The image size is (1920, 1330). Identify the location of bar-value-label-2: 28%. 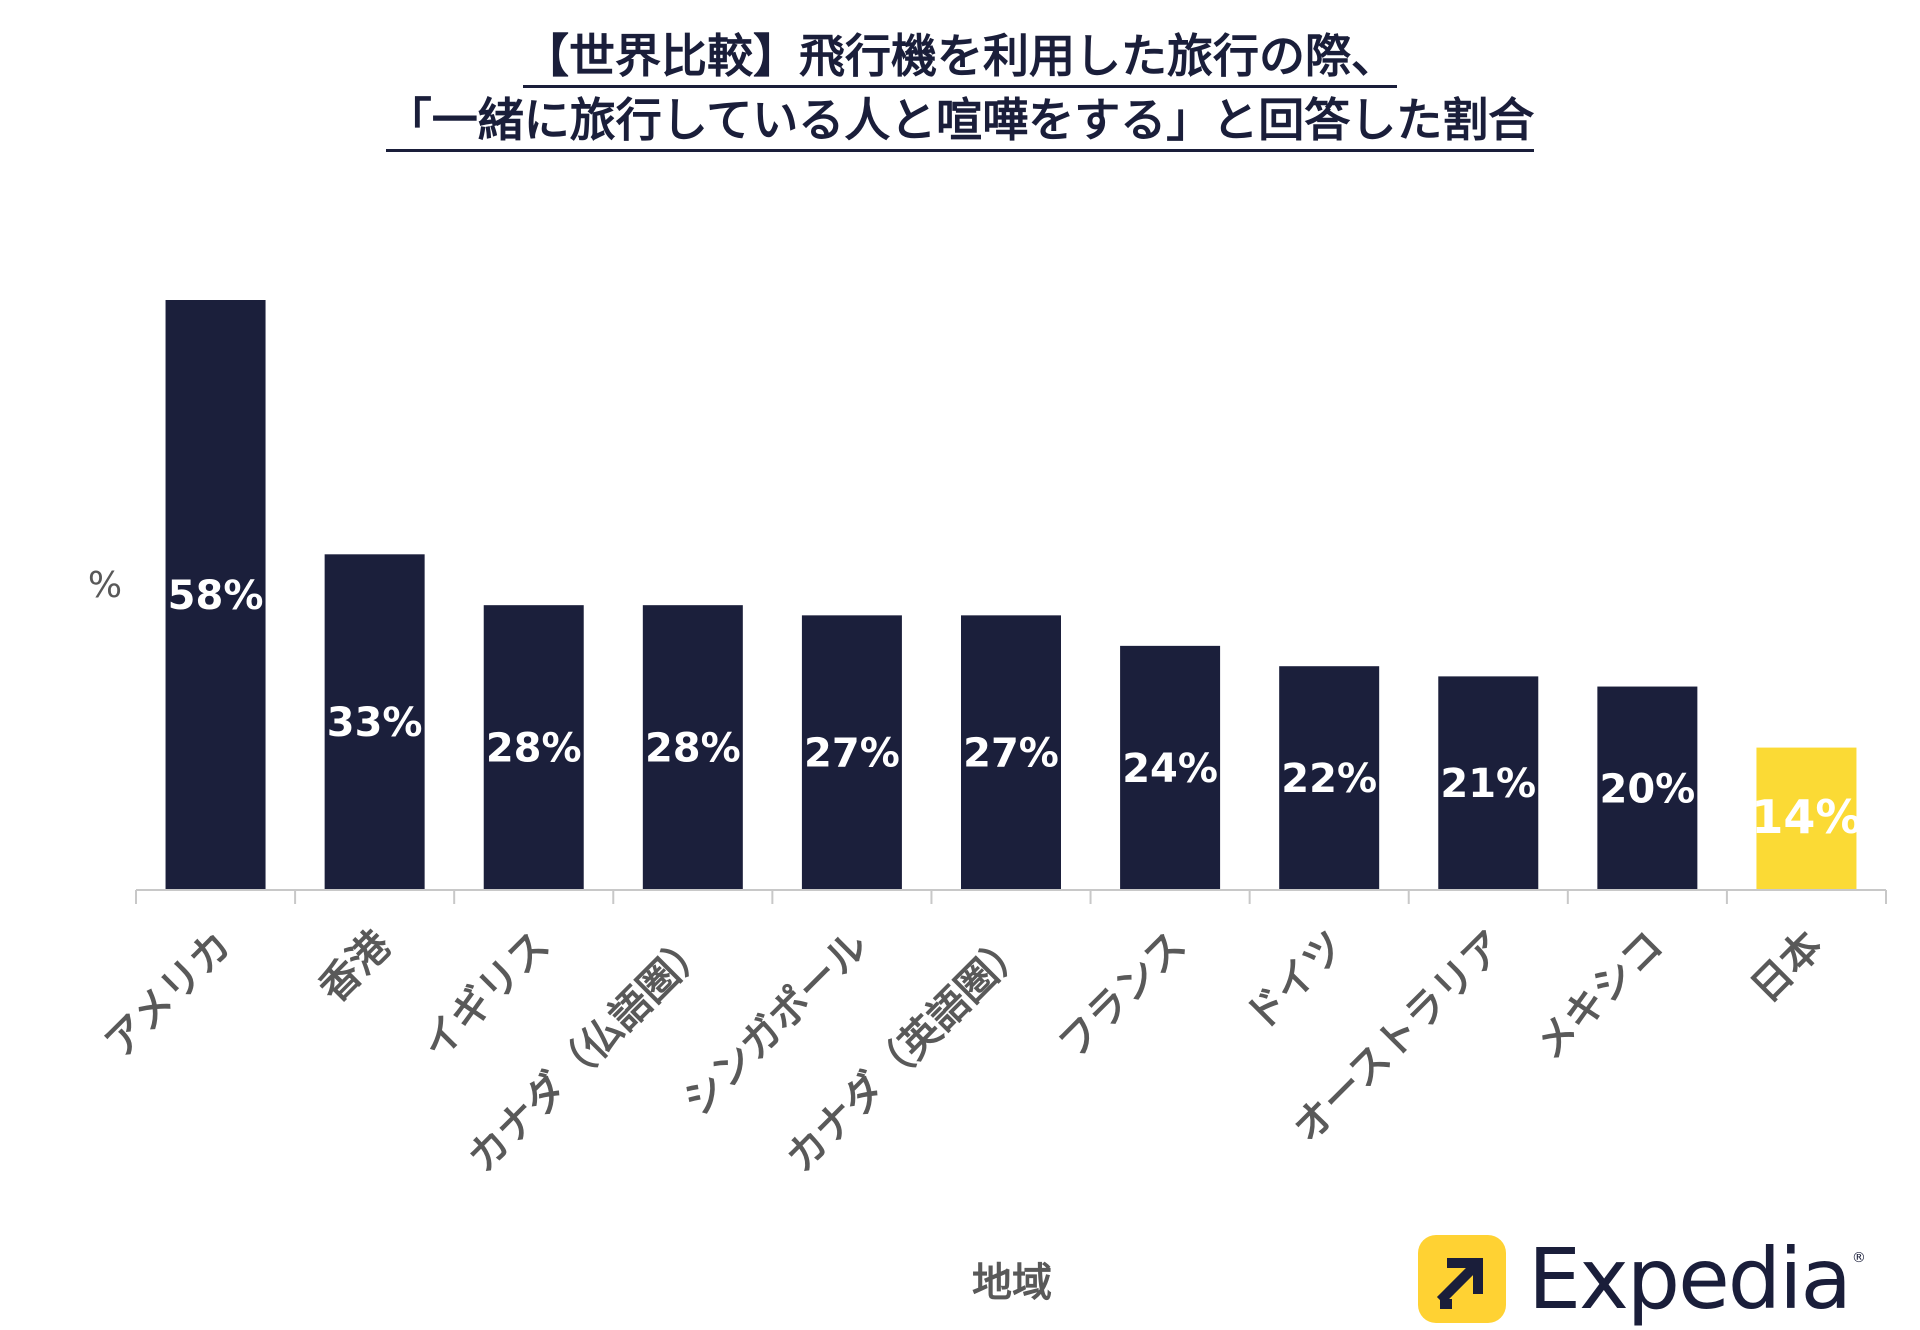
(534, 749).